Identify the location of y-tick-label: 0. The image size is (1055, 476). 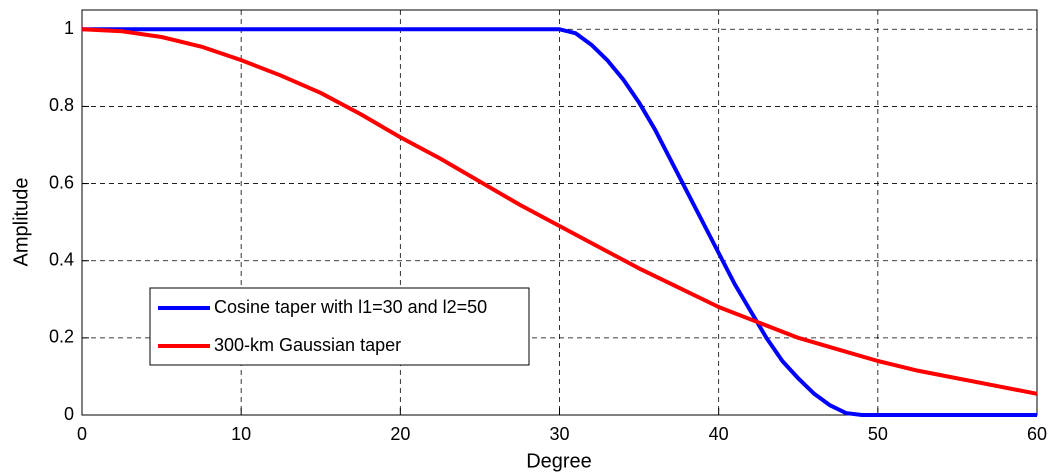
(69, 414).